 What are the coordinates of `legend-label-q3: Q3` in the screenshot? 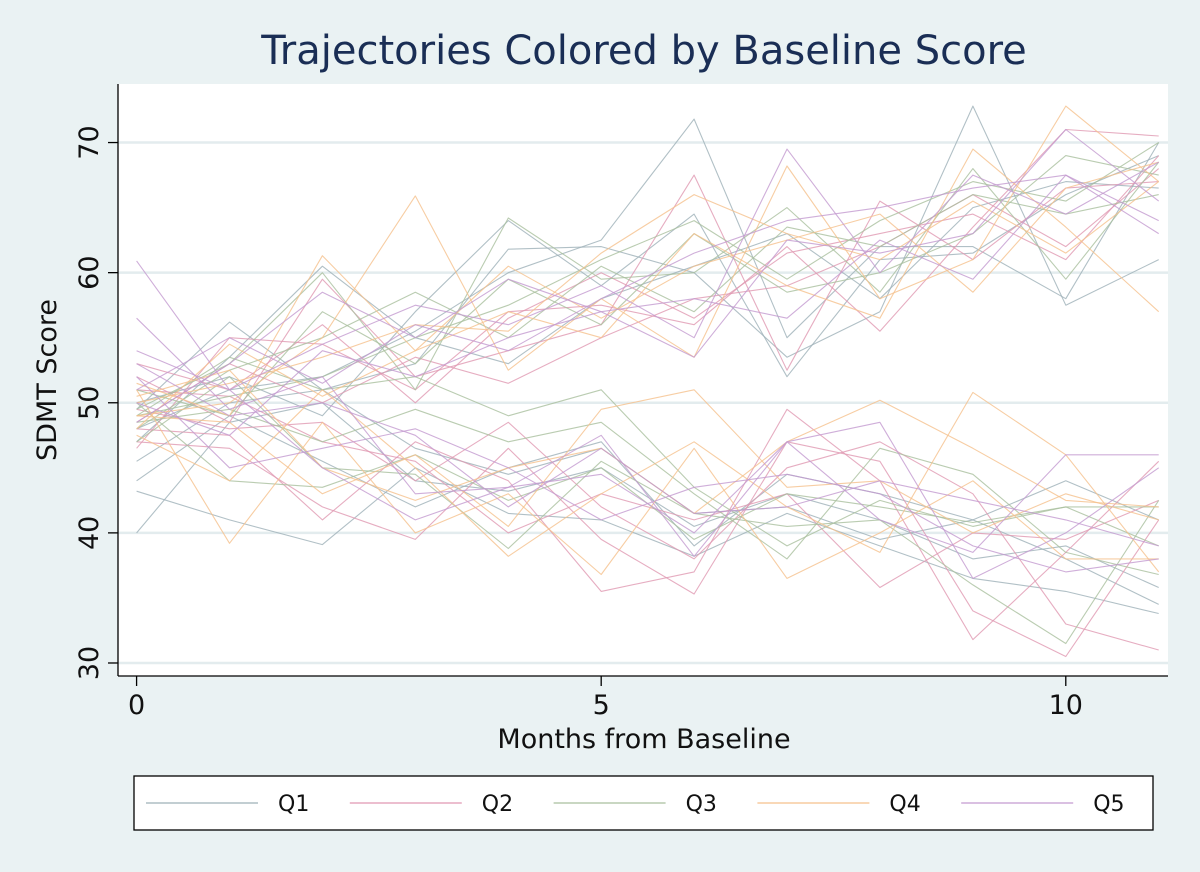 It's located at (701, 804).